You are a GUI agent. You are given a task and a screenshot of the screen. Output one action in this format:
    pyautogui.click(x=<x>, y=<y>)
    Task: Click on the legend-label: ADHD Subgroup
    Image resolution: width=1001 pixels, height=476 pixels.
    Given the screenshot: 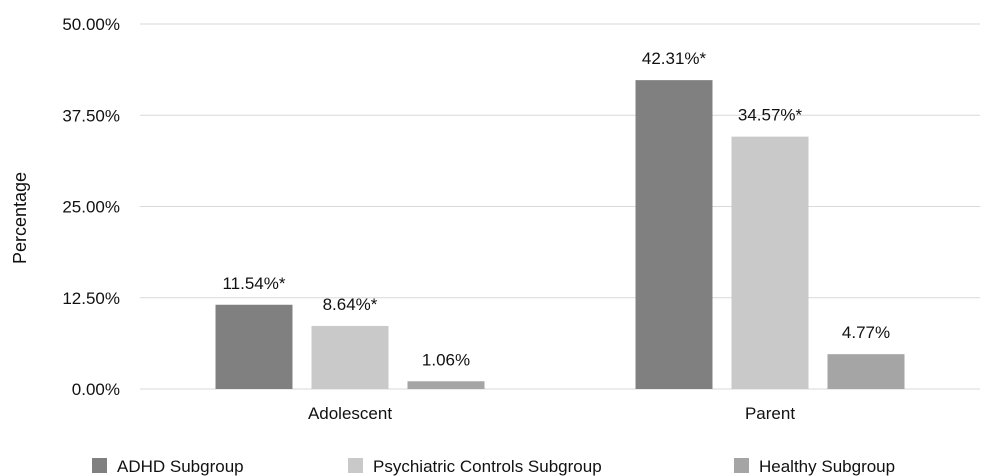 What is the action you would take?
    pyautogui.click(x=180, y=466)
    